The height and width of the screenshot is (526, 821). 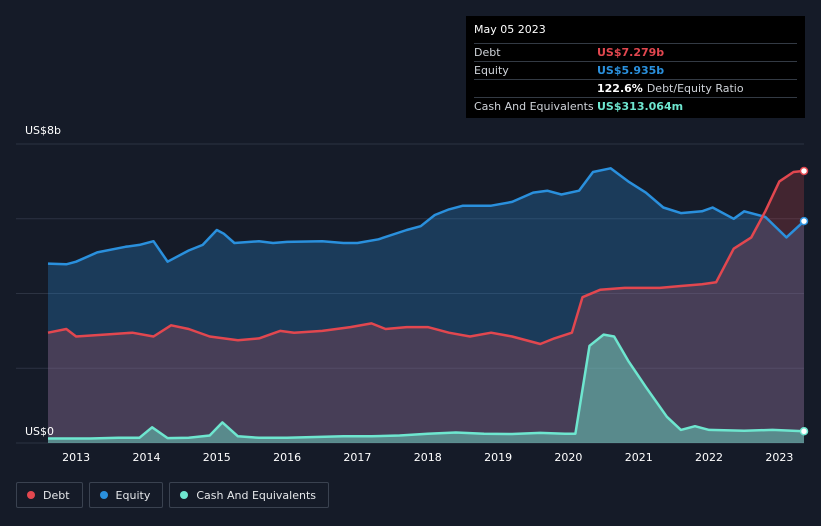 What do you see at coordinates (498, 457) in the screenshot?
I see `x-tick-2019: 2019` at bounding box center [498, 457].